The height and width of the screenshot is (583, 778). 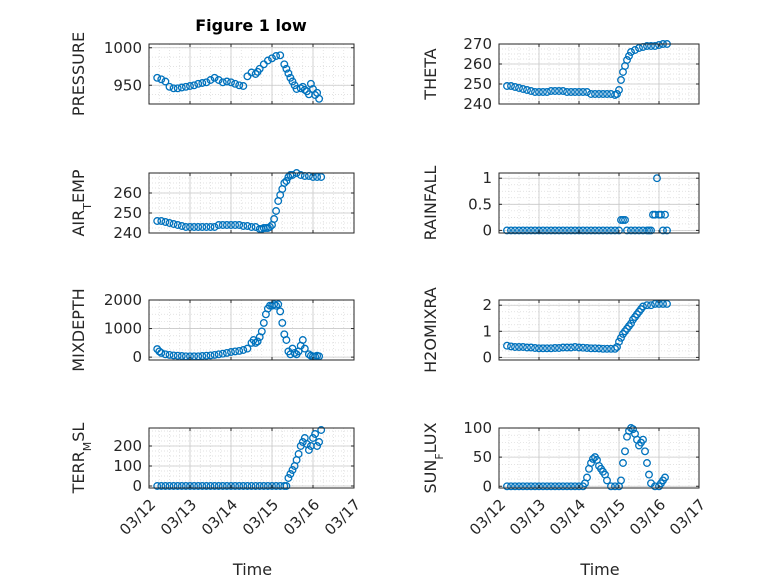 What do you see at coordinates (487, 230) in the screenshot?
I see `y-tick-label: 0` at bounding box center [487, 230].